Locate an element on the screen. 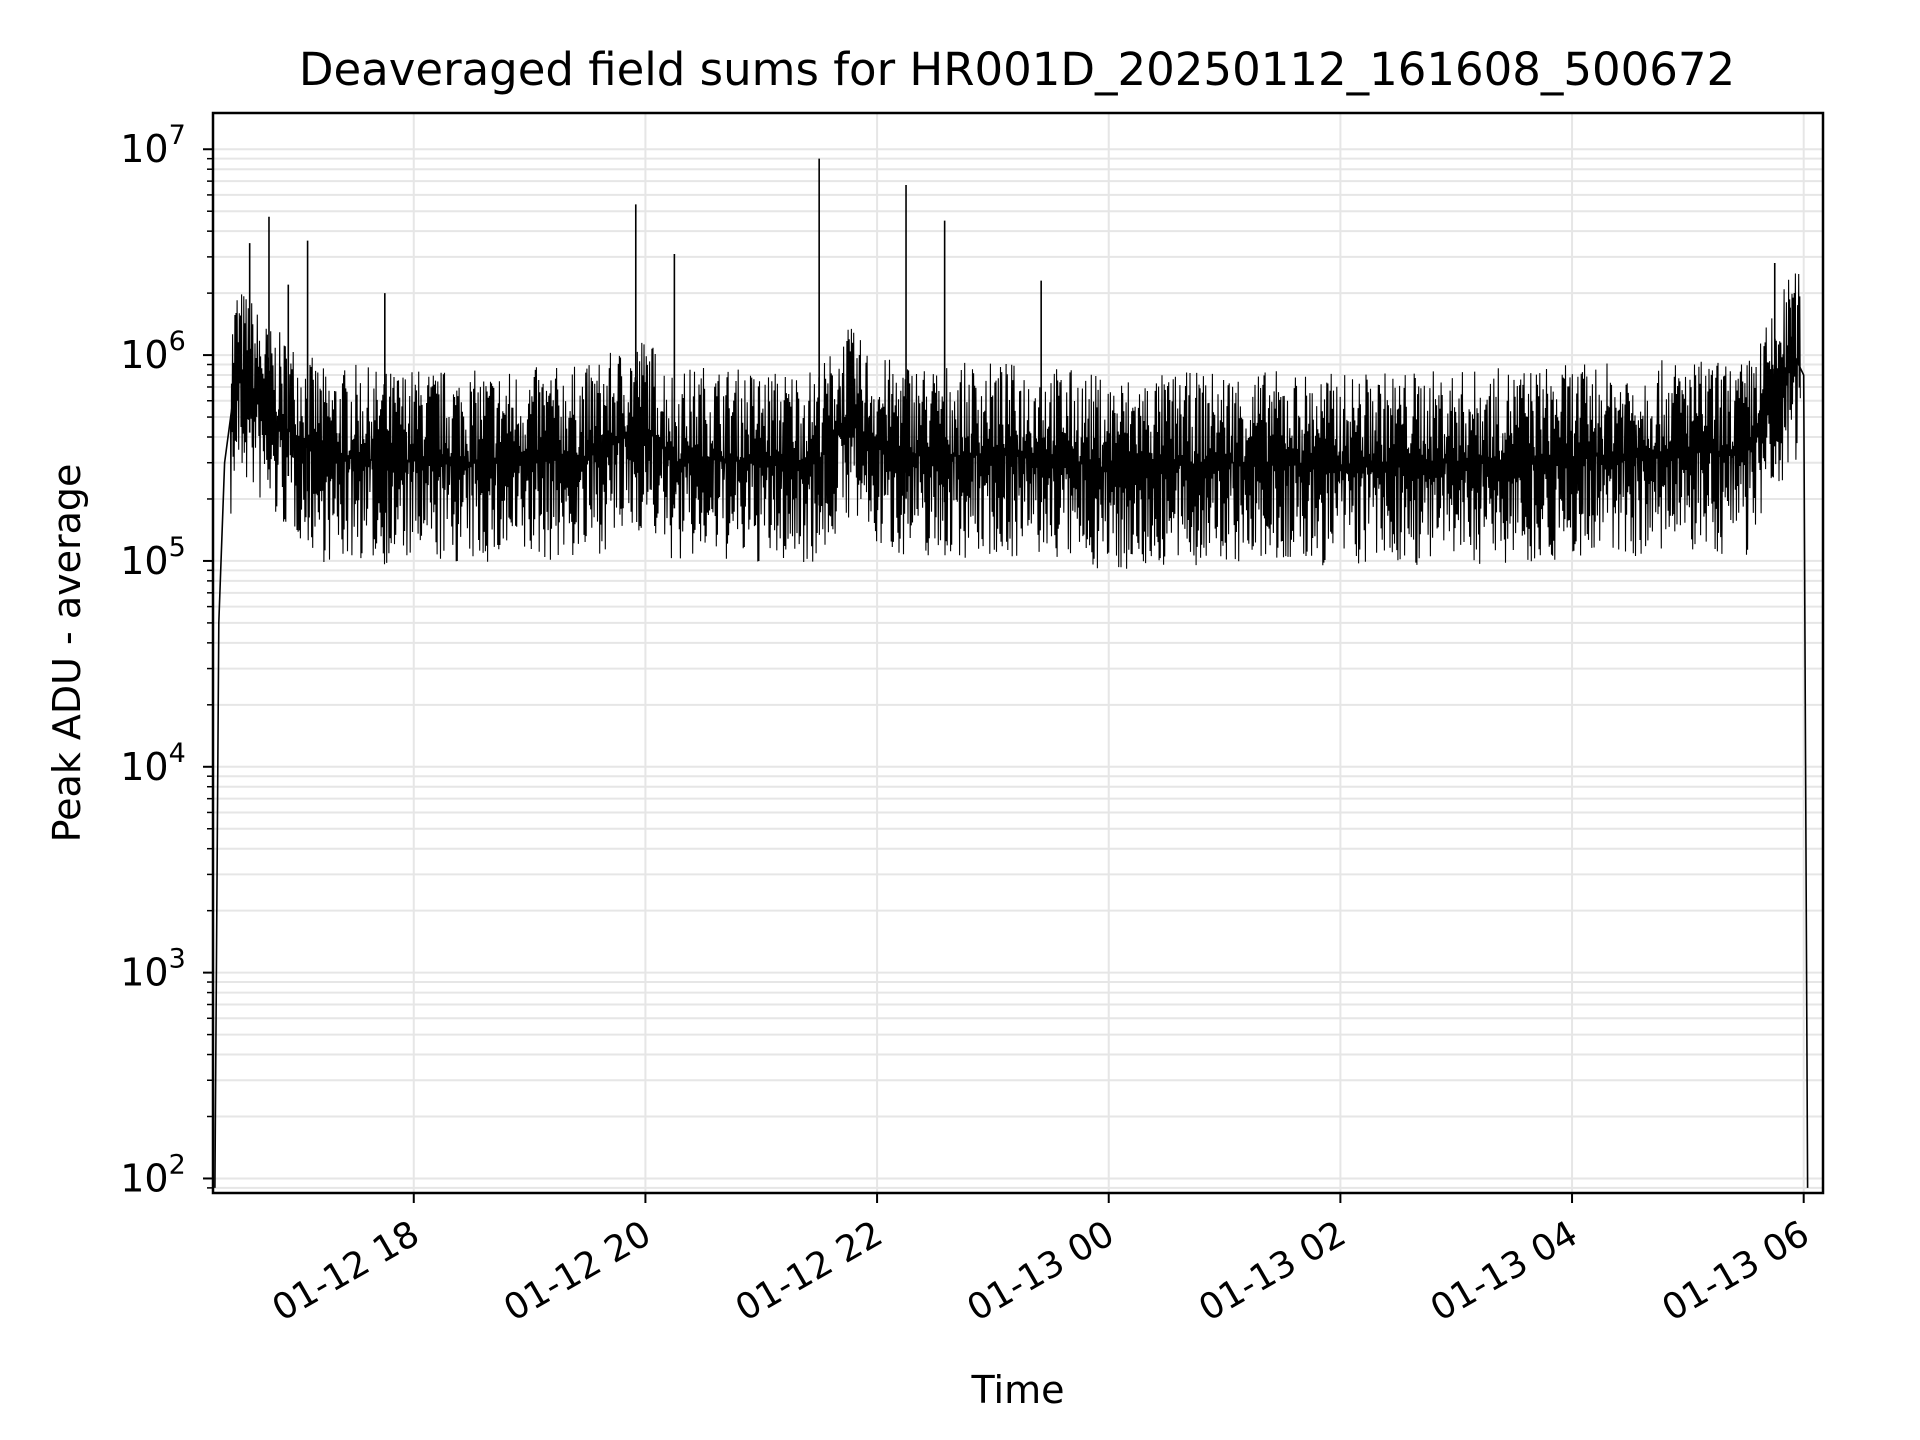 This screenshot has width=1920, height=1440. y-tick-exponent: 4 is located at coordinates (177, 753).